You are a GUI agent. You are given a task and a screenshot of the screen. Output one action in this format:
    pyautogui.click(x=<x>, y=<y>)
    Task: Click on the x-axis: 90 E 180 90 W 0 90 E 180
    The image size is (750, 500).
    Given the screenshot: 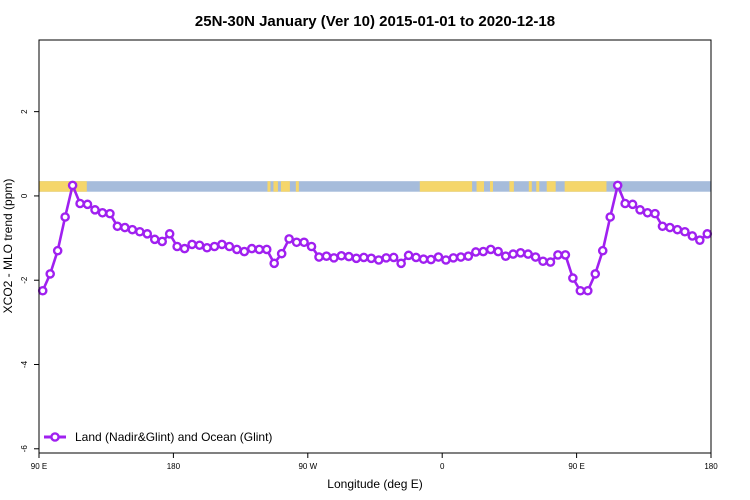 What is the action you would take?
    pyautogui.click(x=374, y=462)
    